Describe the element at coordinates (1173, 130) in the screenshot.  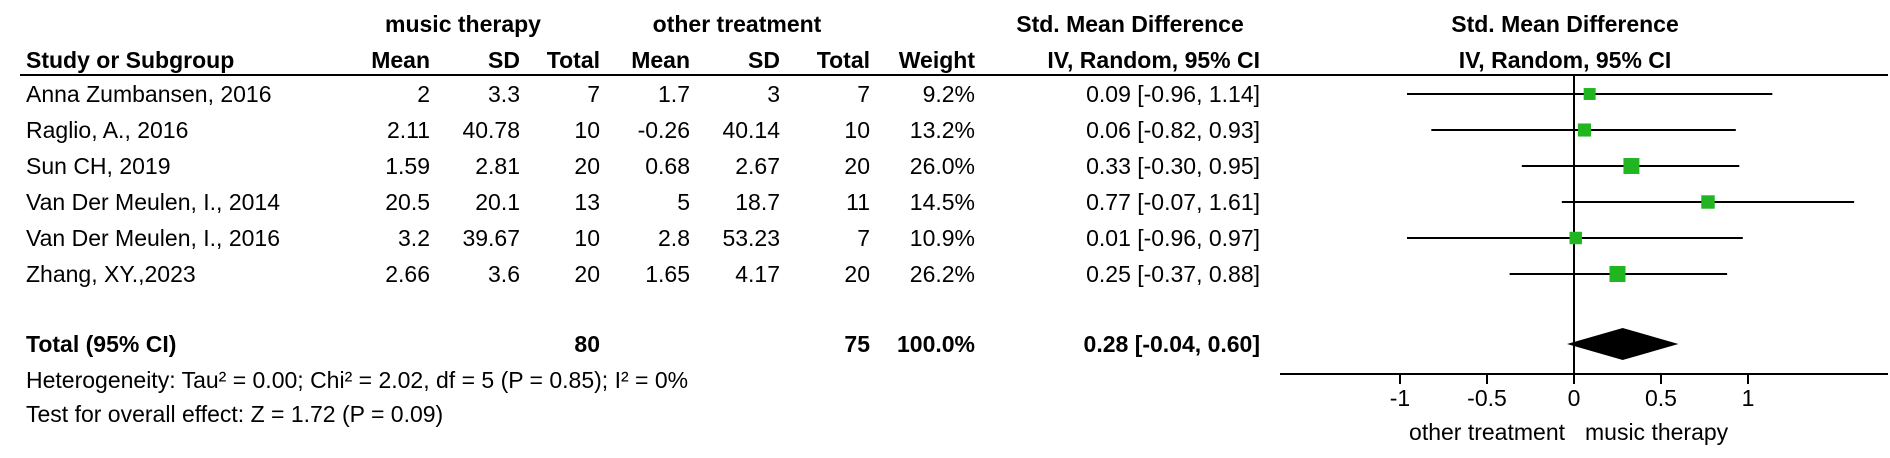
I see `cell-ci-text: 0.06 [-0.82, 0.93]` at that location.